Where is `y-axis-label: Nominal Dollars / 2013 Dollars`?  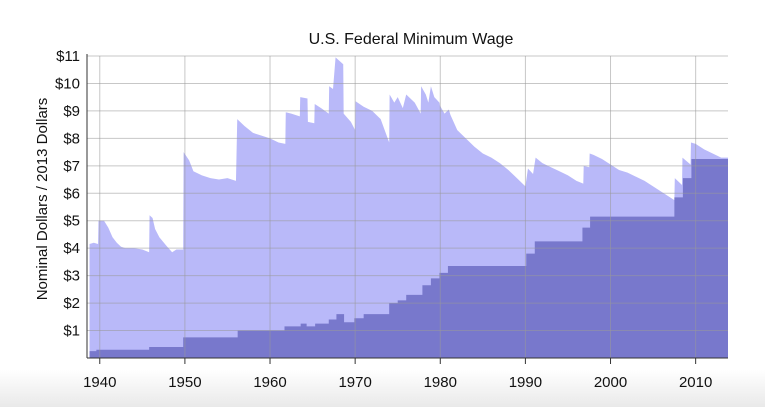
y-axis-label: Nominal Dollars / 2013 Dollars is located at coordinates (42, 199).